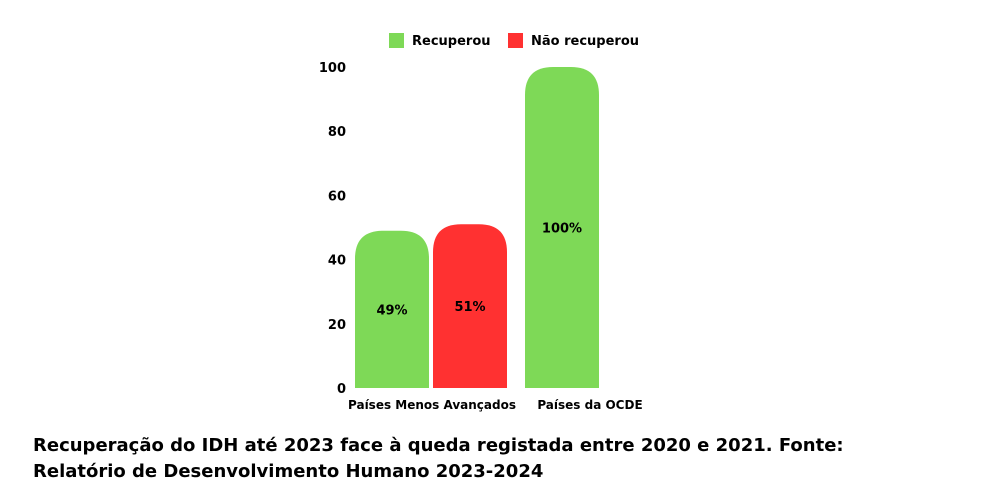 Image resolution: width=1000 pixels, height=500 pixels. Describe the element at coordinates (337, 261) in the screenshot. I see `y-tick-label: 40` at that location.